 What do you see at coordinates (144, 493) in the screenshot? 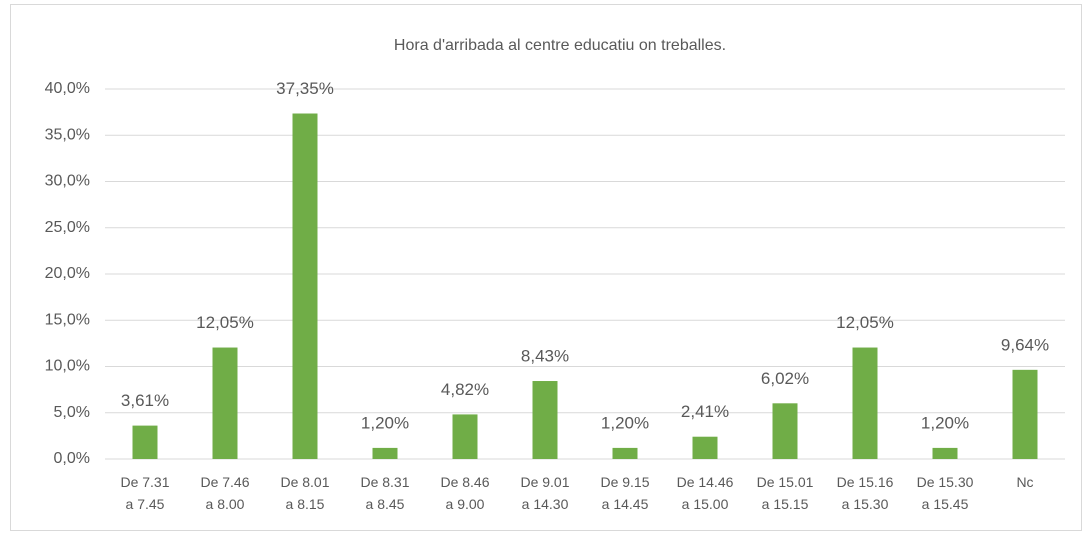
I see `x-tick-label: De 7.31 a 7.45` at bounding box center [144, 493].